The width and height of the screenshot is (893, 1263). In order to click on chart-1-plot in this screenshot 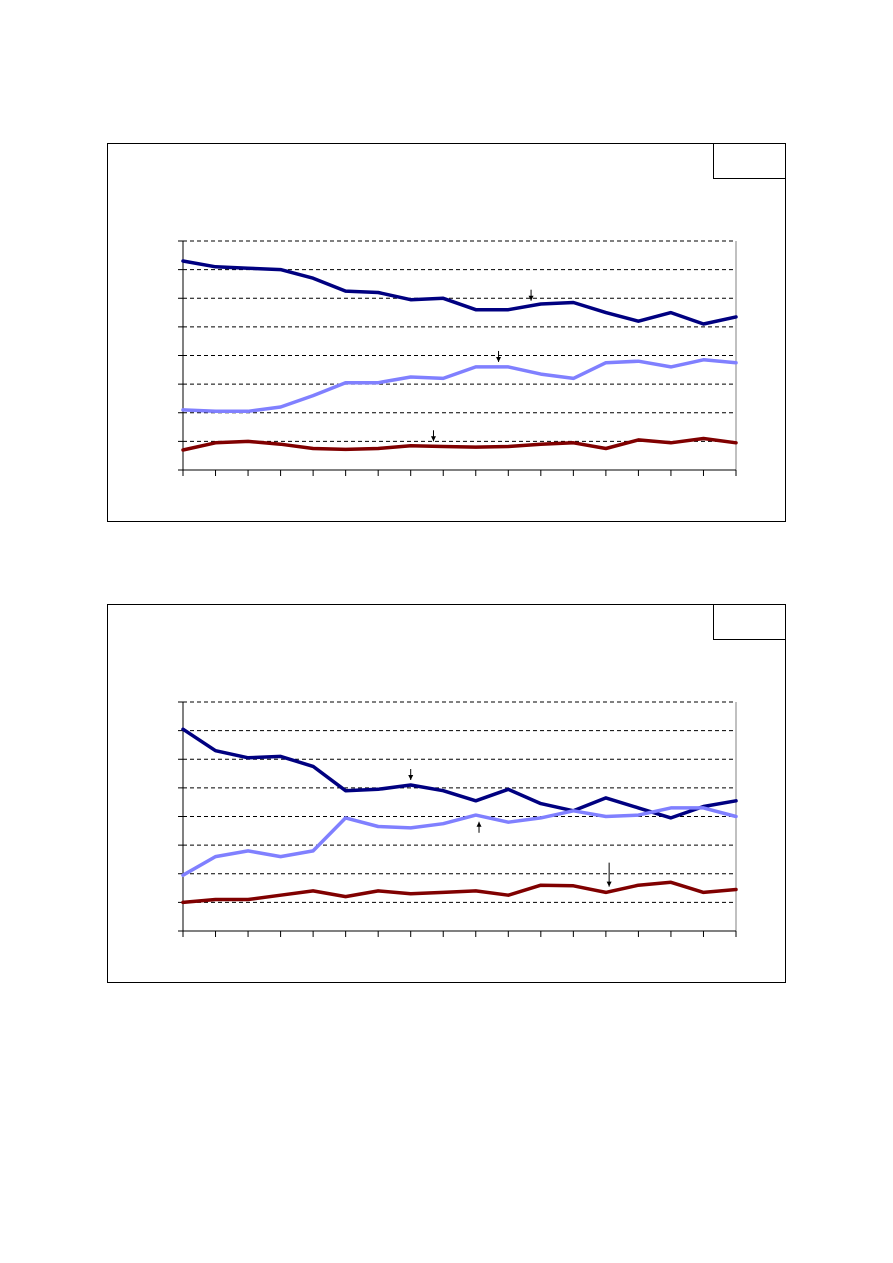, I will do `click(458, 358)`.